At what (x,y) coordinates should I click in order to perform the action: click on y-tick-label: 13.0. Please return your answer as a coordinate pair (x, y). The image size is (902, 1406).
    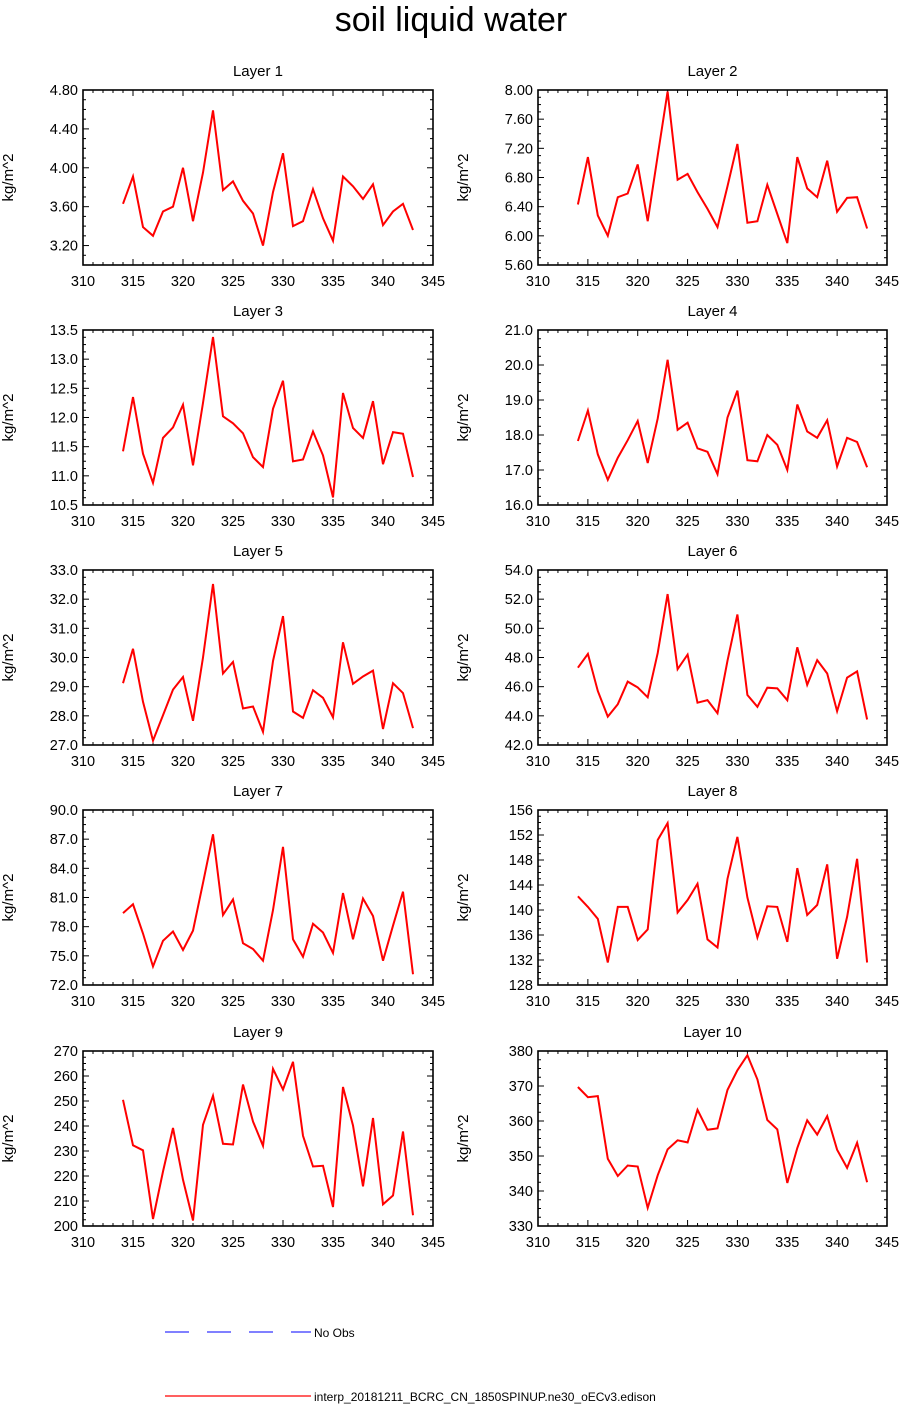
    Looking at the image, I should click on (64, 360).